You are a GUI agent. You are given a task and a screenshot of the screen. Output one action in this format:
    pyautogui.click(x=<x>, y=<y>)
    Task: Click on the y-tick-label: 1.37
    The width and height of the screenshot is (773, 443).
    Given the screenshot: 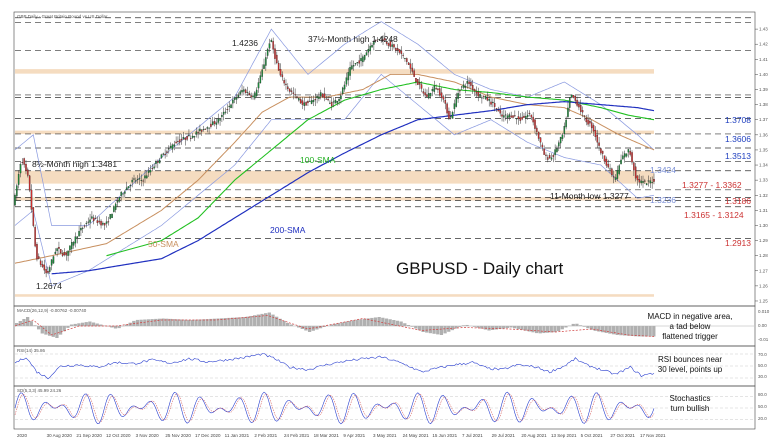 What is the action you would take?
    pyautogui.click(x=763, y=119)
    